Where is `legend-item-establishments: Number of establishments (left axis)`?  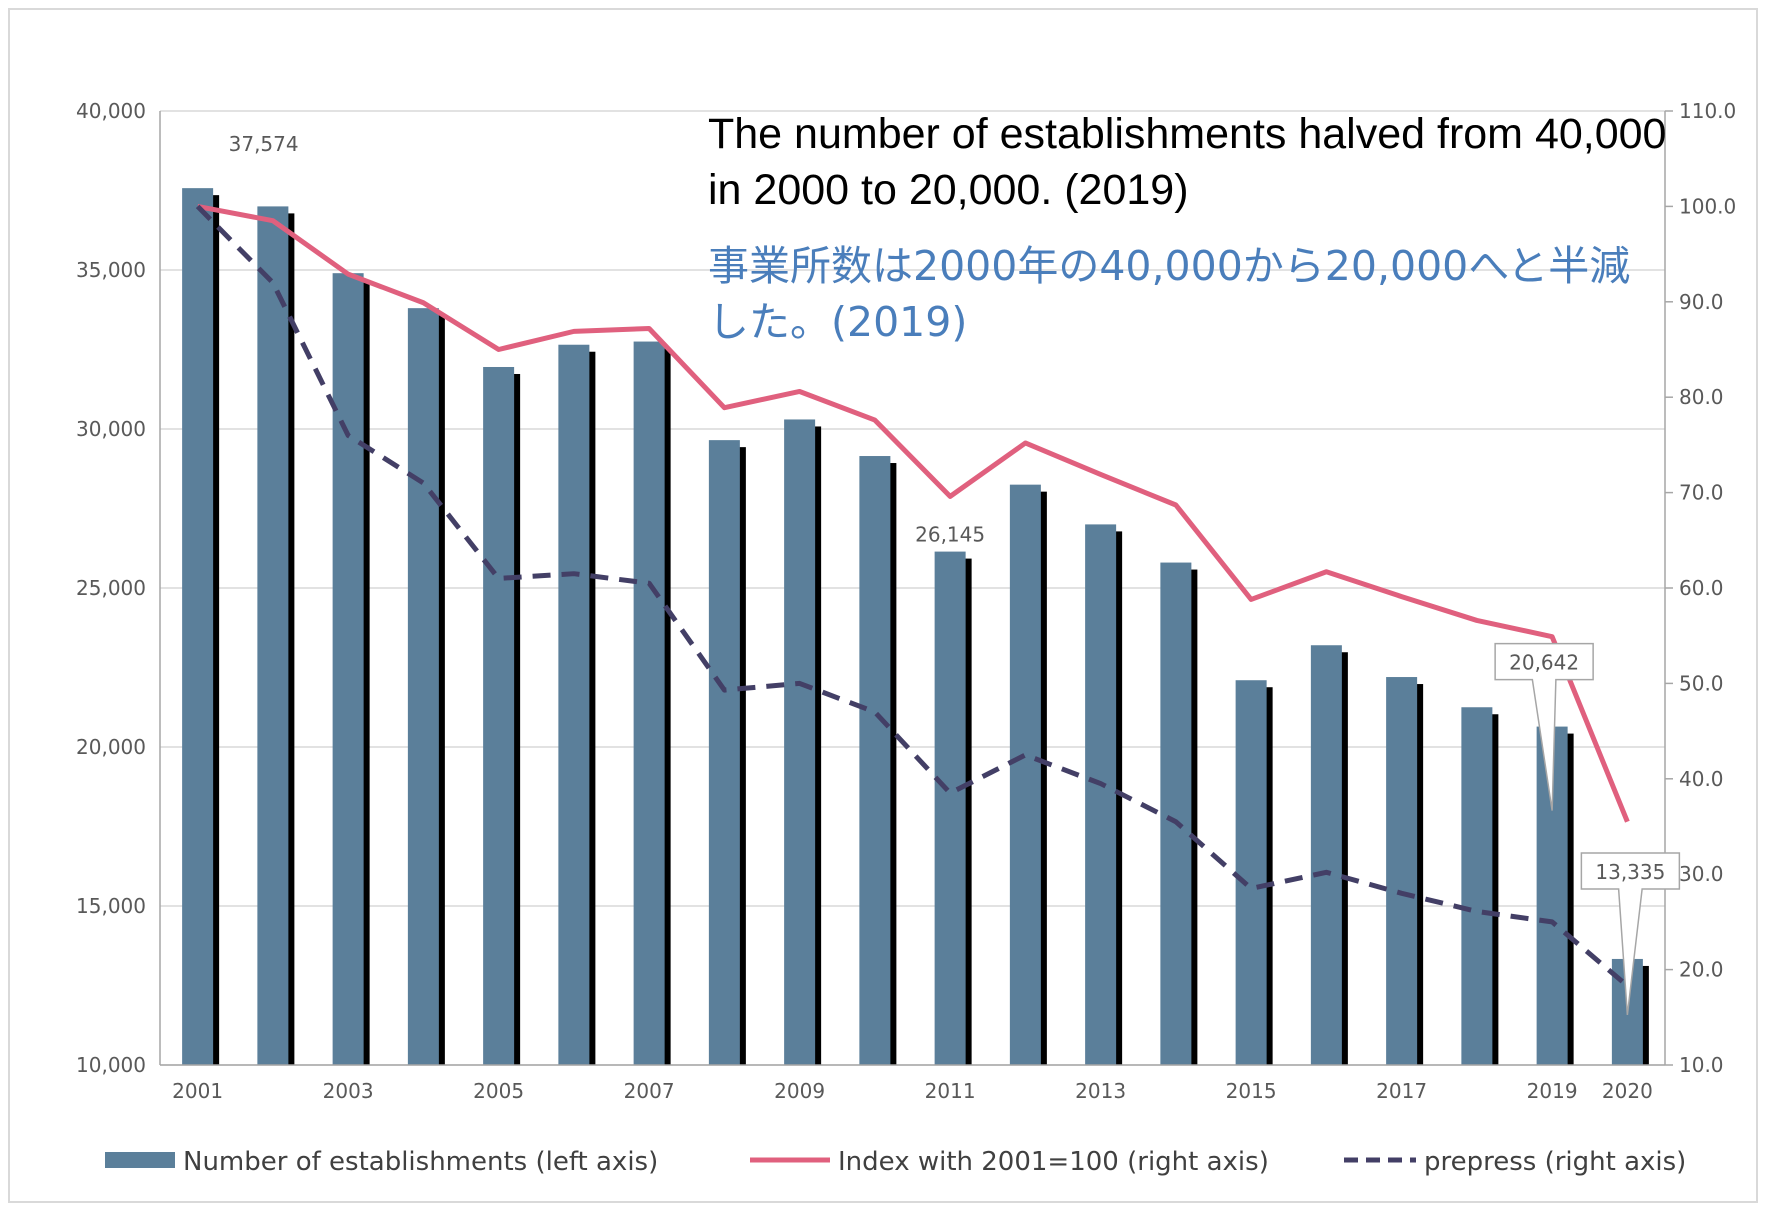
legend-item-establishments: Number of establishments (left axis) is located at coordinates (381, 1162).